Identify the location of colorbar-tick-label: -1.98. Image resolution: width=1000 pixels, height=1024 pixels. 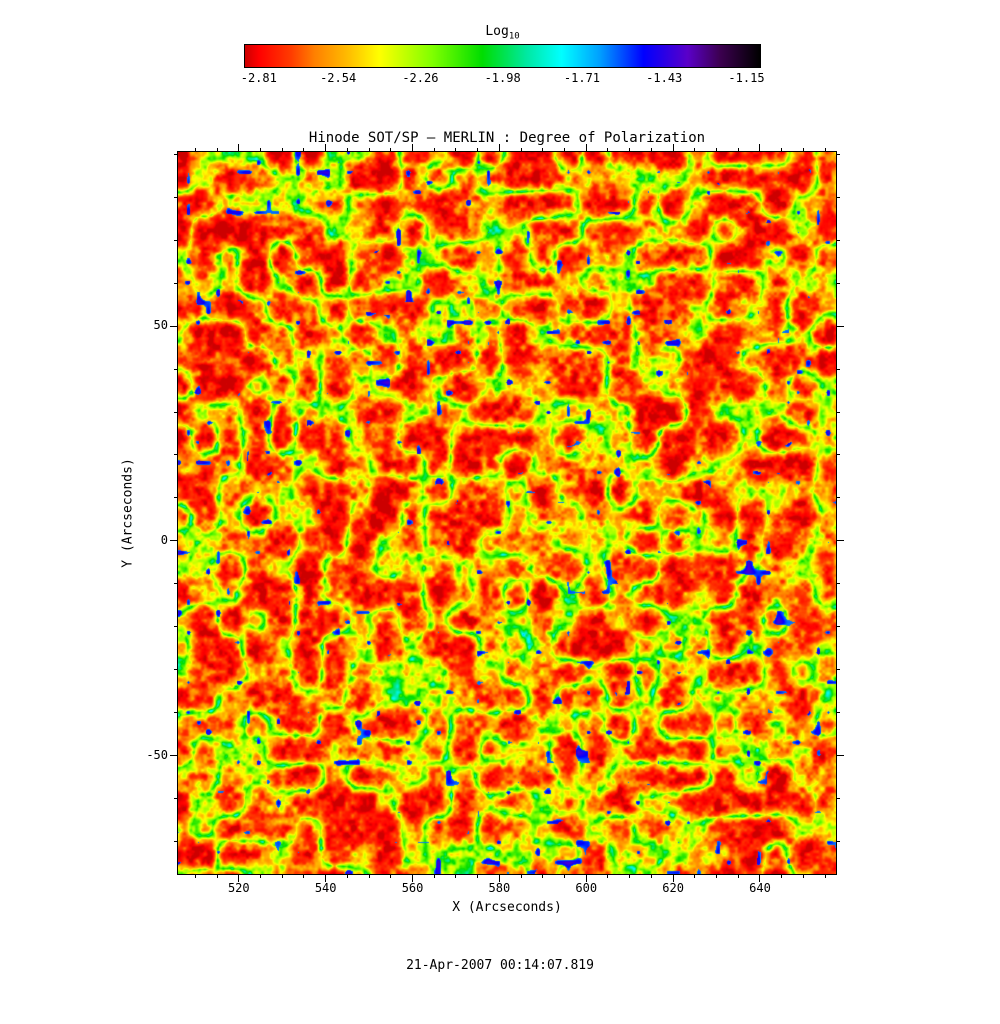
(502, 78).